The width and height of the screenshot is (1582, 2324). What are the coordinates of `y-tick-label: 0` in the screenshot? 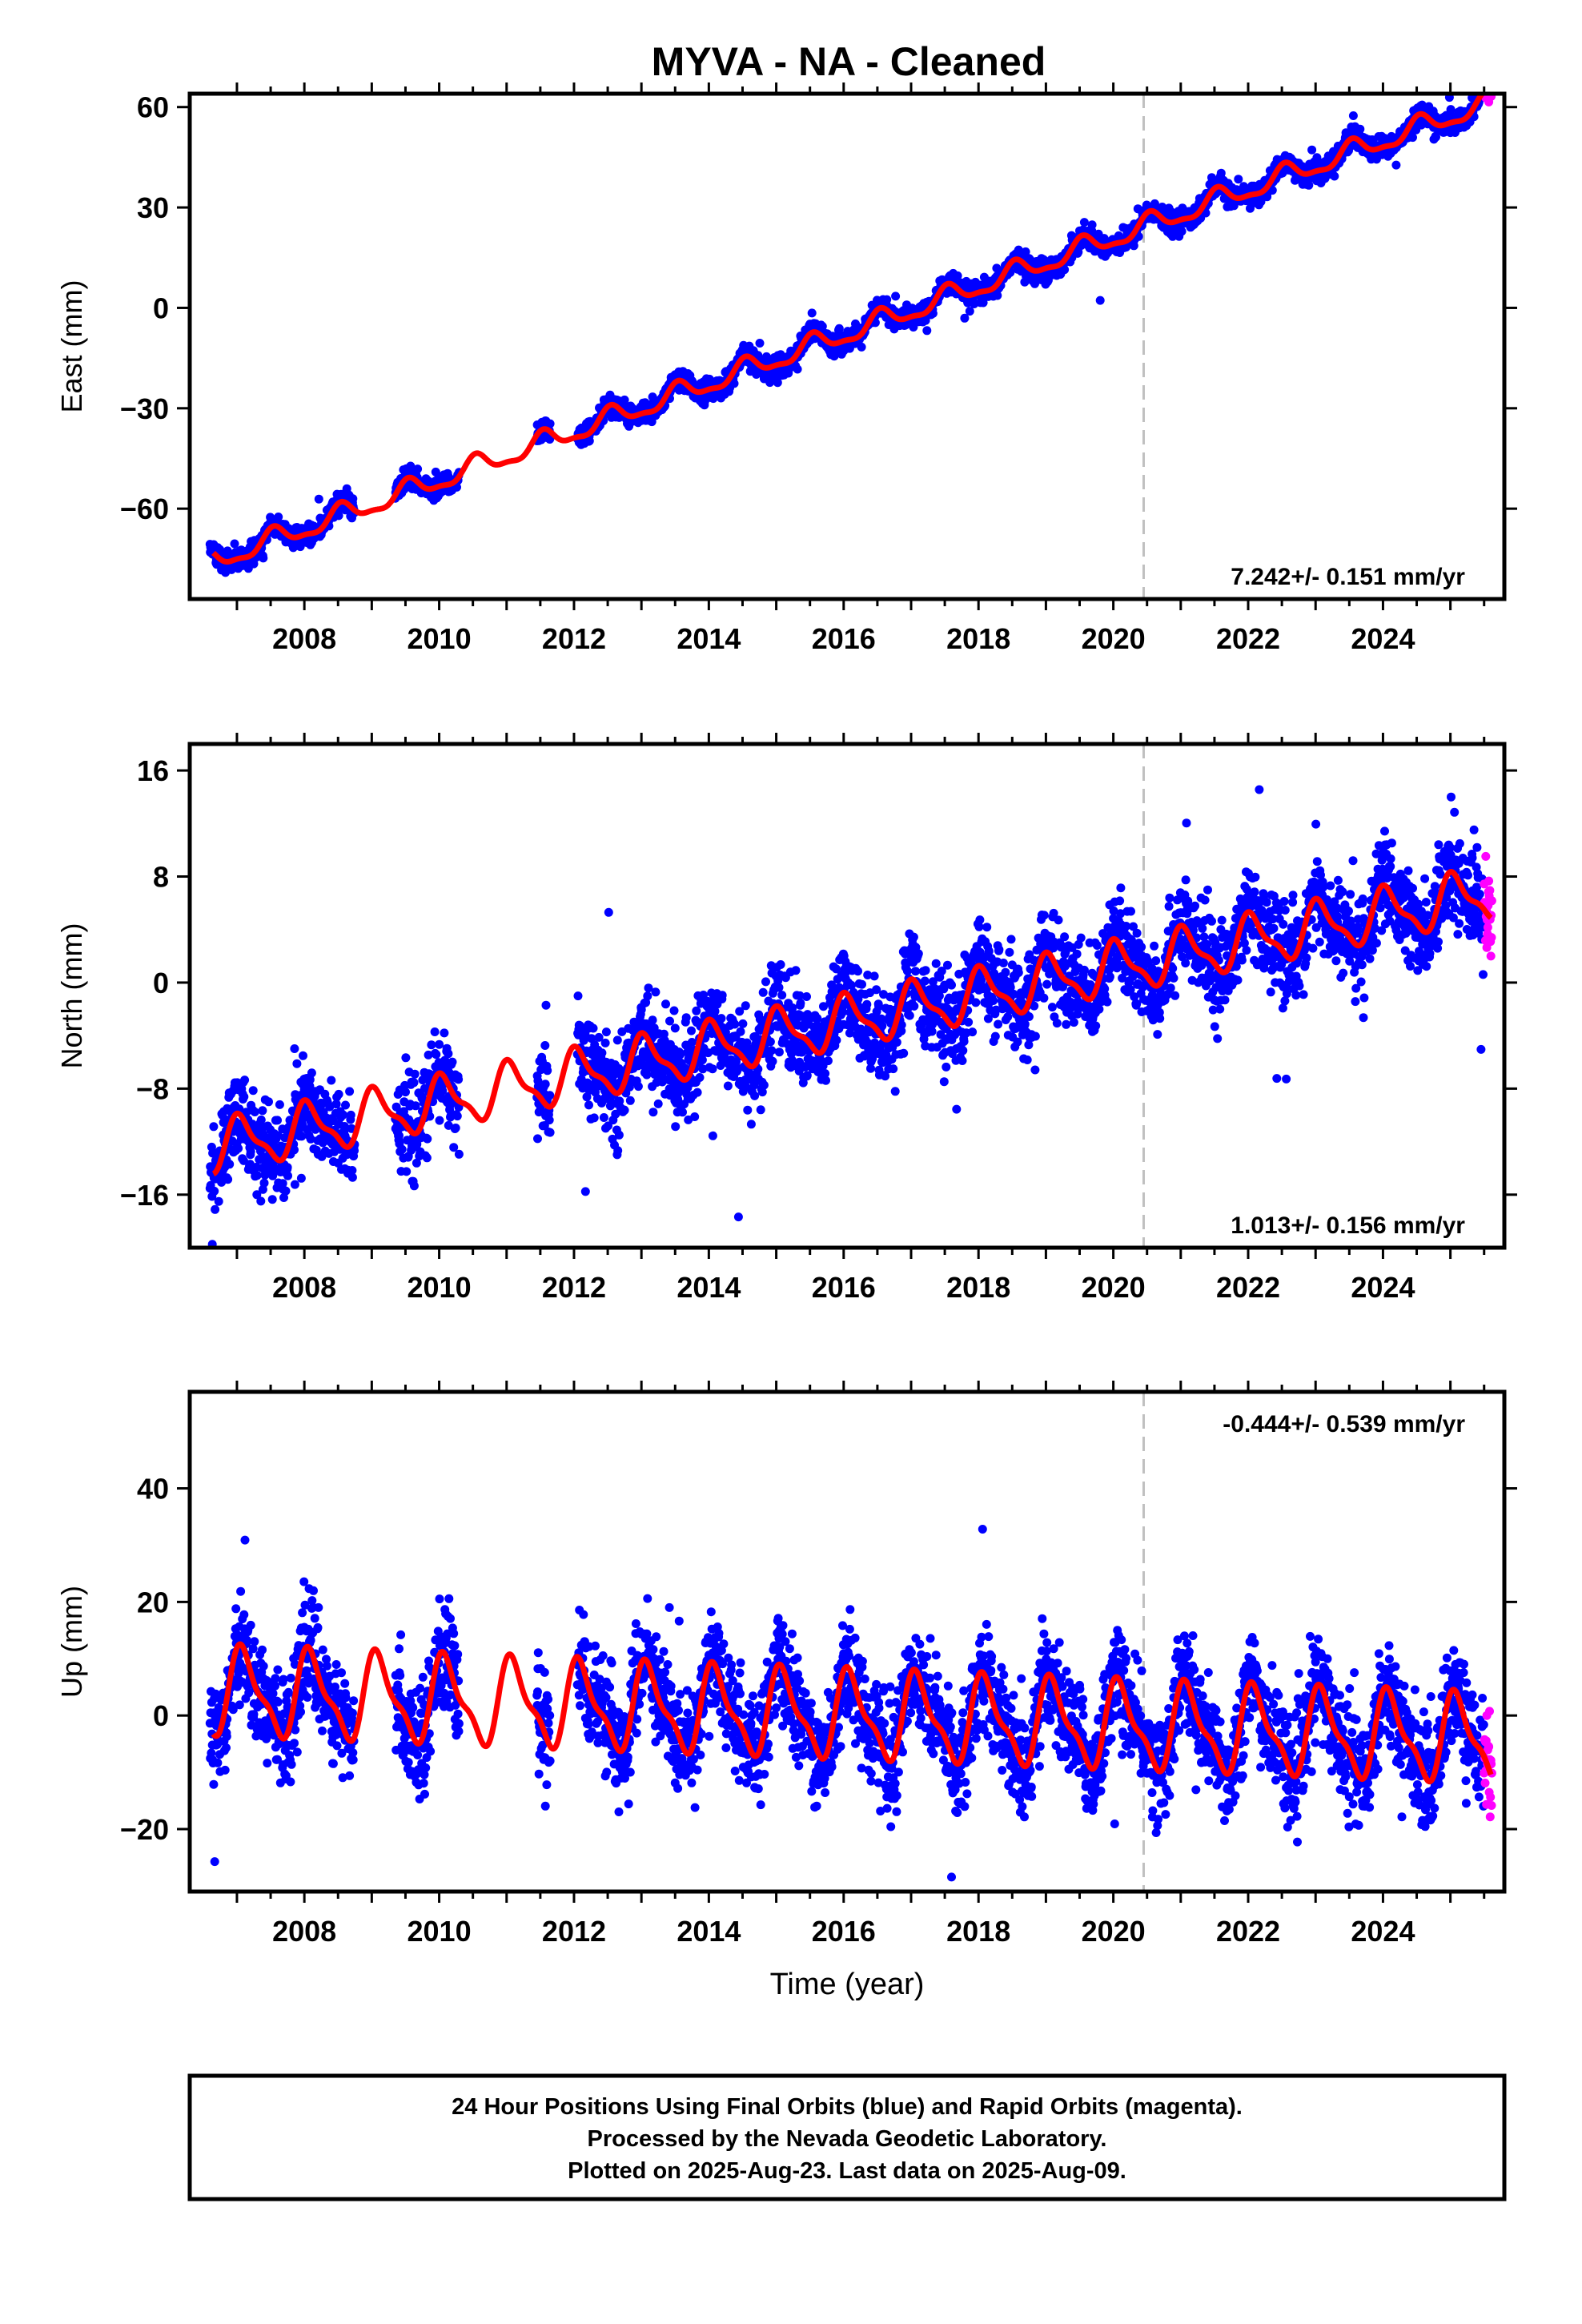 It's located at (161, 308).